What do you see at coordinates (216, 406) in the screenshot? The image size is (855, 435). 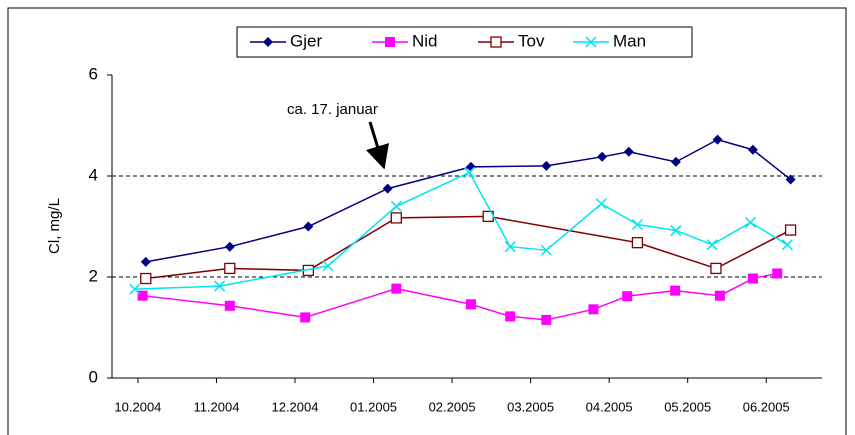 I see `x-tick-label: 11.2004` at bounding box center [216, 406].